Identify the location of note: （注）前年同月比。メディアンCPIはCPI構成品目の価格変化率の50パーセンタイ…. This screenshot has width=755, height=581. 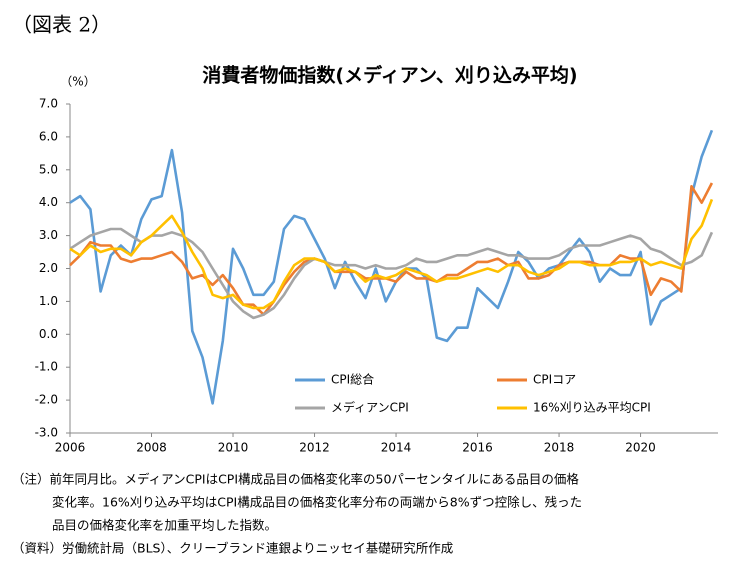
(295, 479).